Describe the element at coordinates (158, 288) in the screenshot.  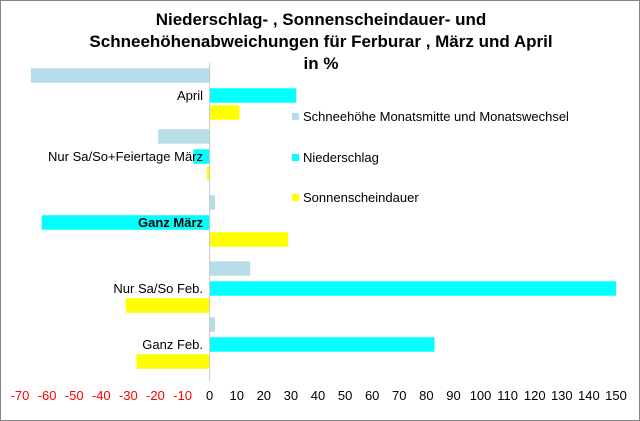
I see `category-label: Nur Sa/So Feb.` at that location.